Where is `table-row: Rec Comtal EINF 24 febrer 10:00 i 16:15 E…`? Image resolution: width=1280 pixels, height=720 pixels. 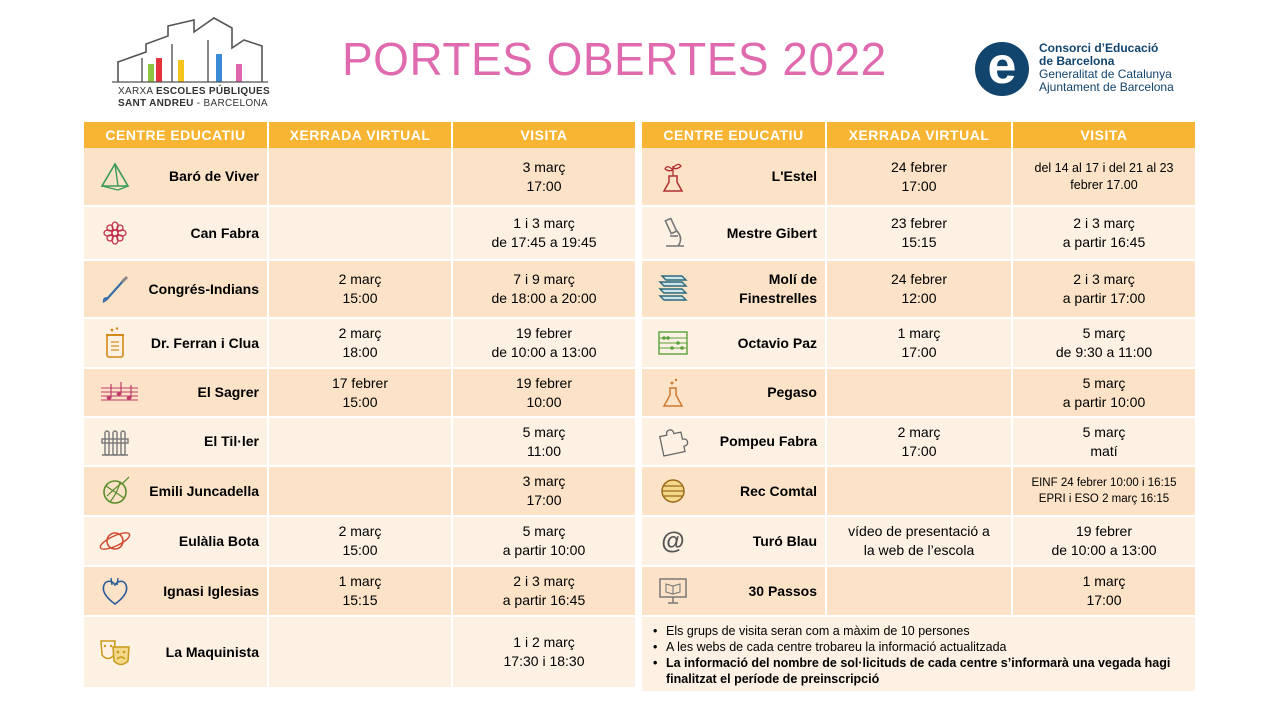 table-row: Rec Comtal EINF 24 febrer 10:00 i 16:15 E… is located at coordinates (919, 491).